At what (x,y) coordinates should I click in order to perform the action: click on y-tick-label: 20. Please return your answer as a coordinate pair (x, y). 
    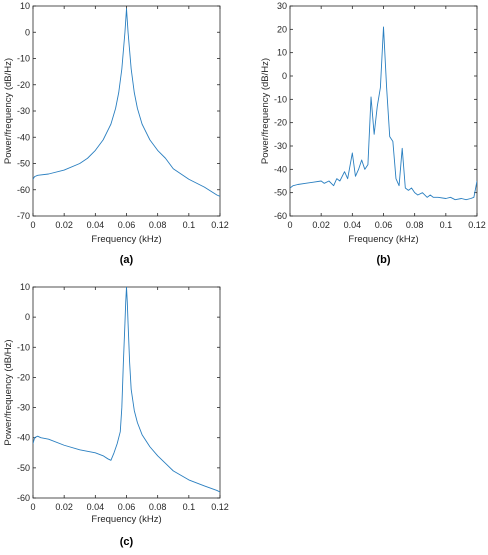
    Looking at the image, I should click on (282, 29).